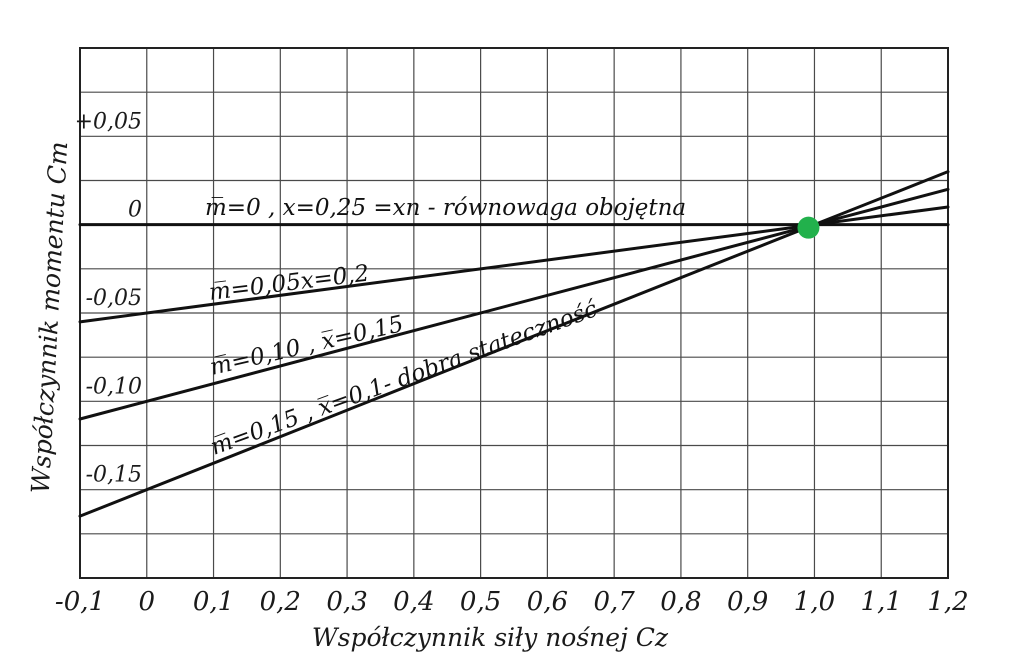 The height and width of the screenshot is (672, 1024). What do you see at coordinates (490, 637) in the screenshot?
I see `x-axis-label: Współczynnik siły nośnej Cz` at bounding box center [490, 637].